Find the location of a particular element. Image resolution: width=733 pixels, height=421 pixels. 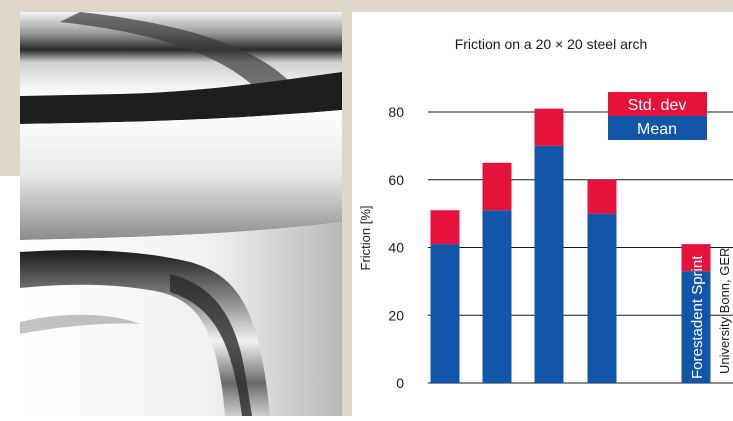

y-tick-labels: 0 20 40 60 80 is located at coordinates (396, 247).